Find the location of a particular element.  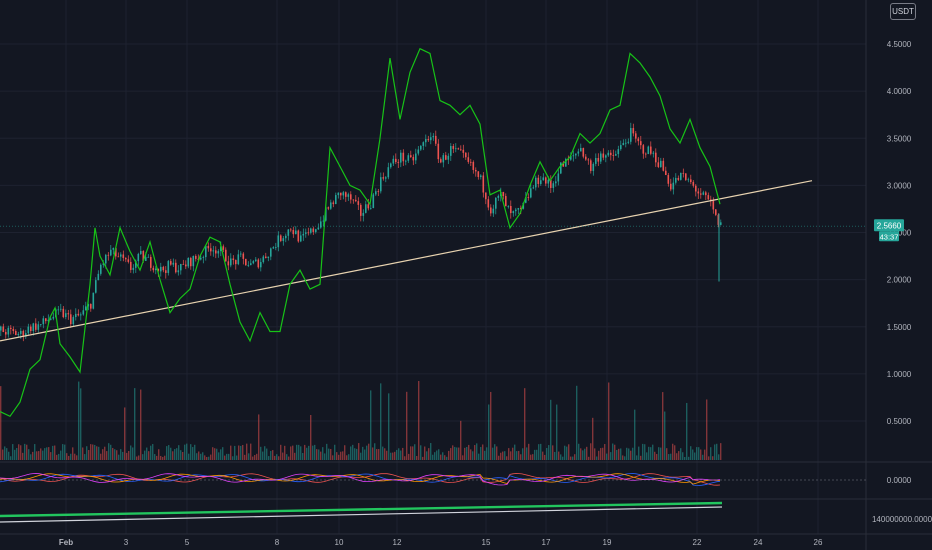

quote-currency-label: USDT is located at coordinates (903, 11).